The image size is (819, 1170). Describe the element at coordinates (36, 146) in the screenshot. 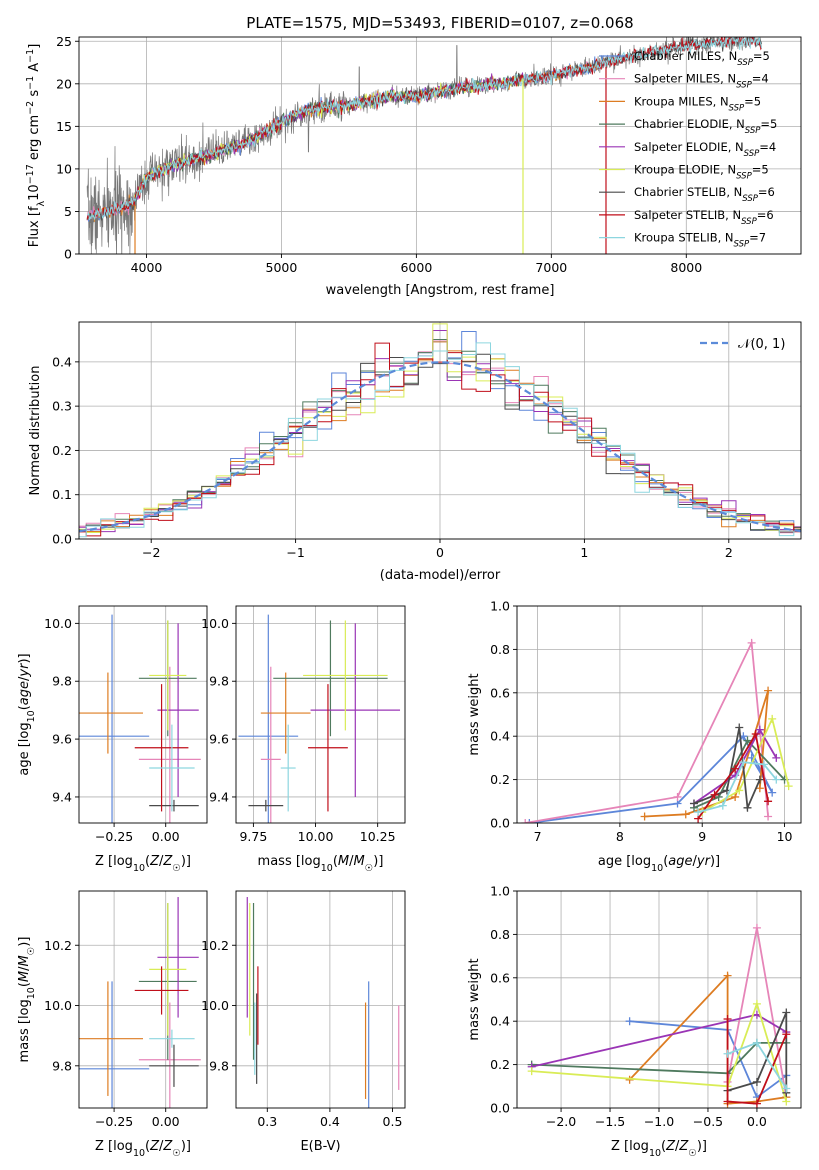

I see `y-axis-label: Flux [fλ10−17 erg cm−2 s−1 A−1]` at that location.